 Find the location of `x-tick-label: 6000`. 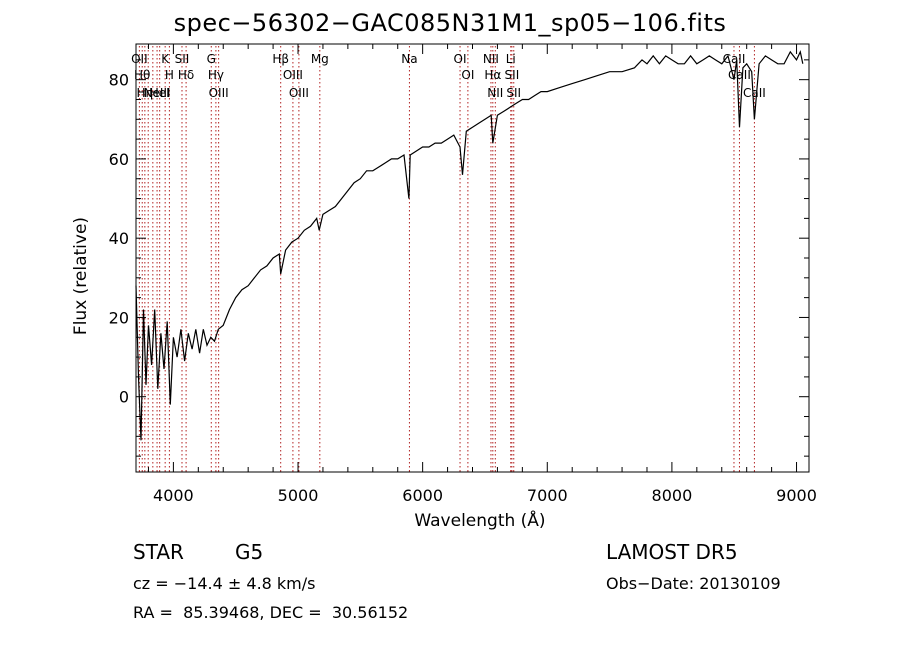

x-tick-label: 6000 is located at coordinates (422, 495).